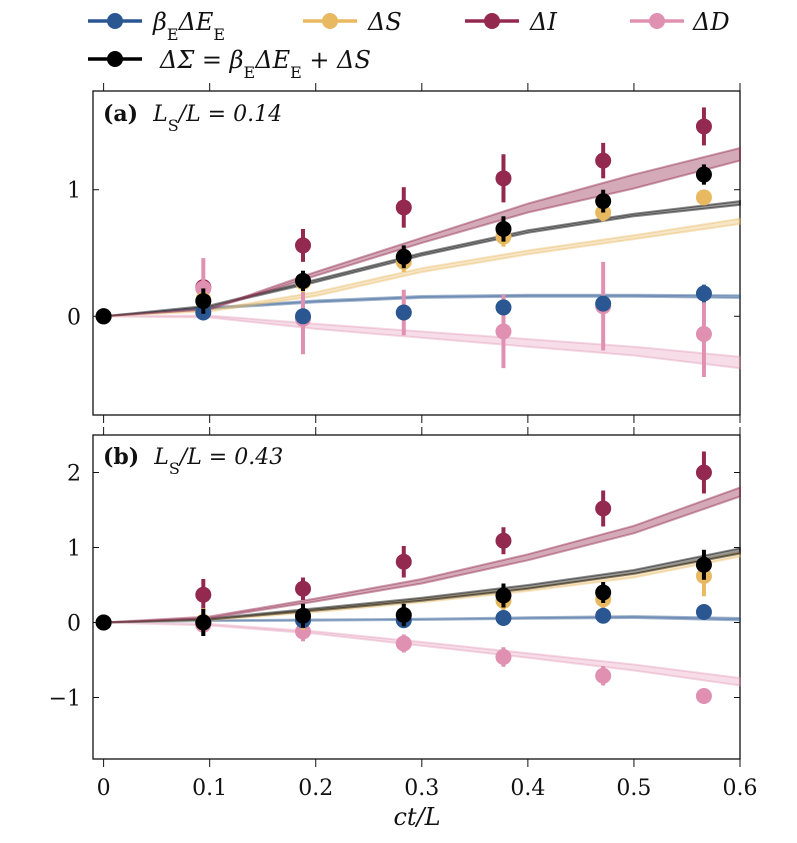  I want to click on panel-b-curve-entropy, so click(422, 587).